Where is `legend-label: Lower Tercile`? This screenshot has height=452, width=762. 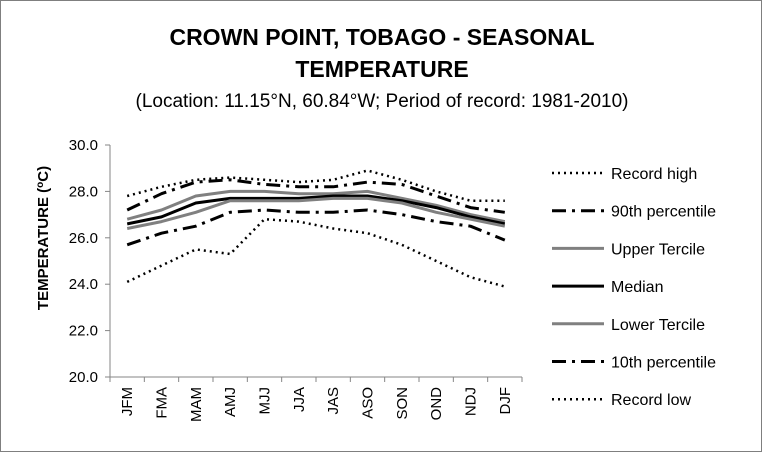
legend-label: Lower Tercile is located at coordinates (658, 325).